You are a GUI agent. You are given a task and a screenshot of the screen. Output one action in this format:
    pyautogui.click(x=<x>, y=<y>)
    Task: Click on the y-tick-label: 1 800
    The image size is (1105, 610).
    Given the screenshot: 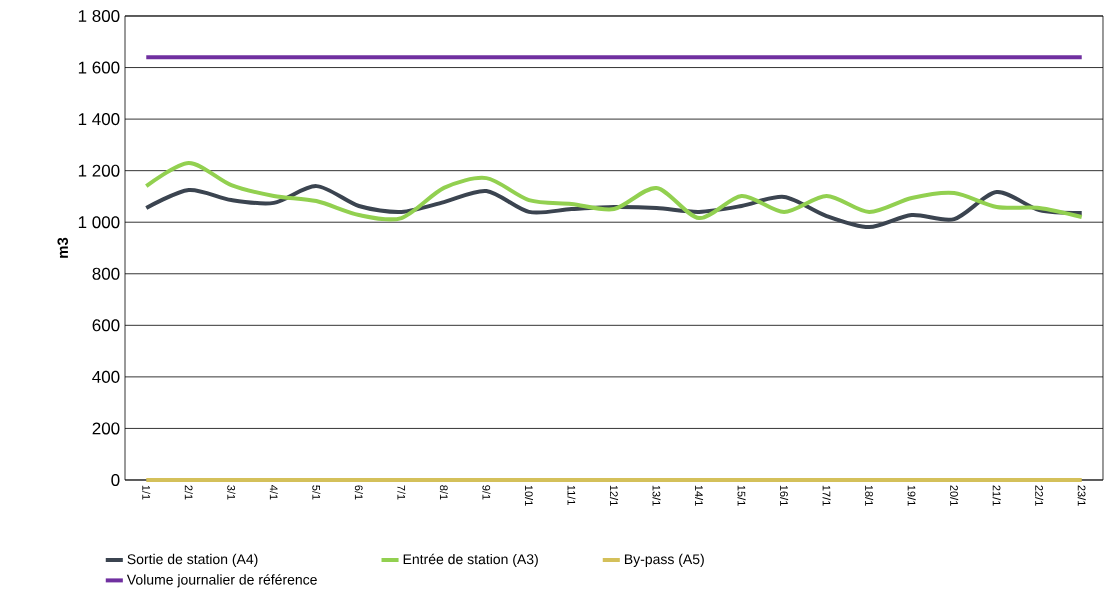 What is the action you would take?
    pyautogui.click(x=99, y=16)
    